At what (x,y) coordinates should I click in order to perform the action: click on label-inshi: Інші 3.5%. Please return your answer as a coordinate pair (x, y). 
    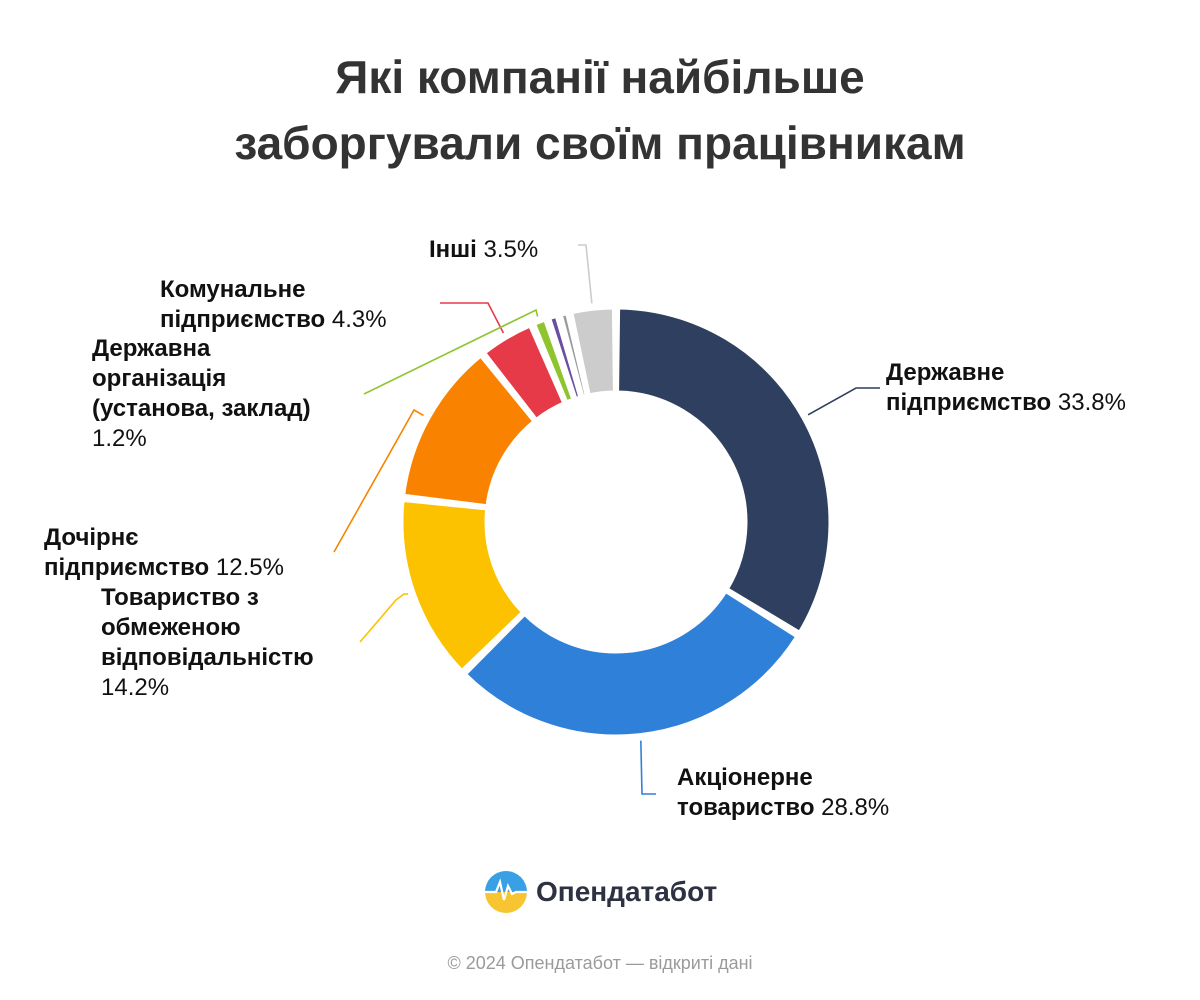
    Looking at the image, I should click on (484, 249).